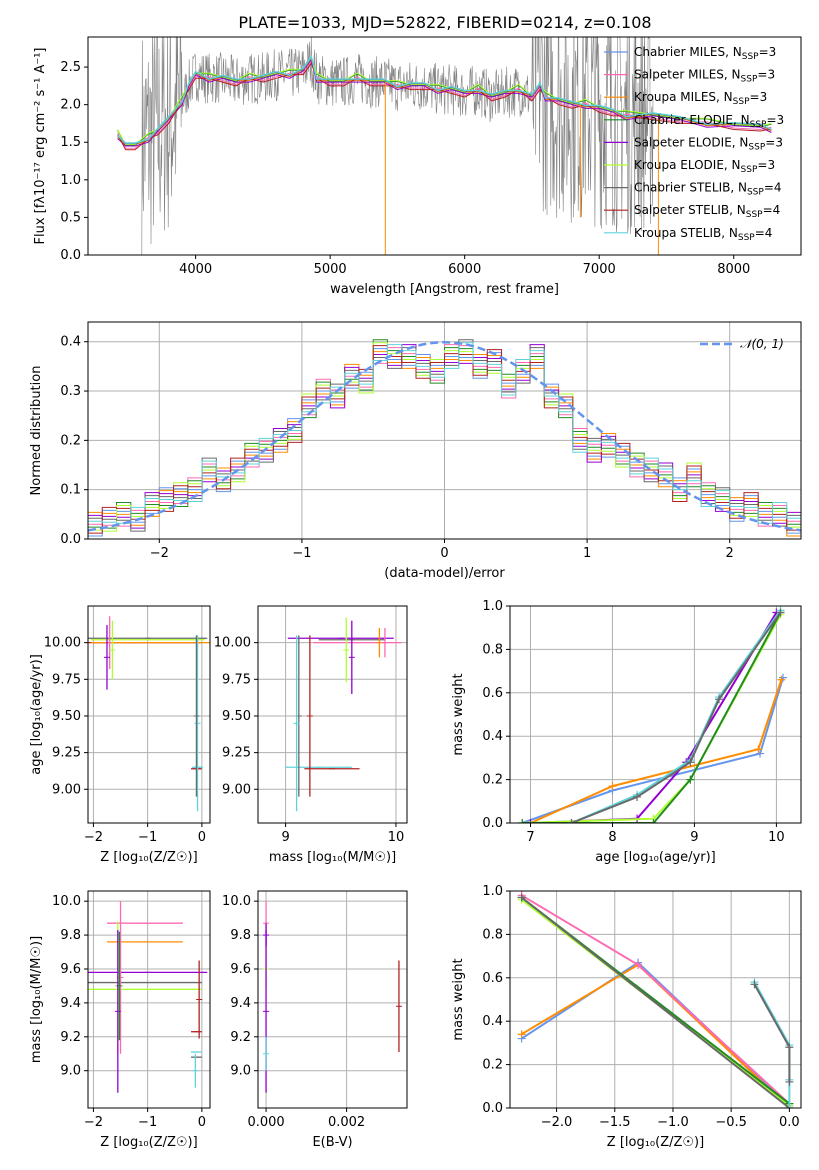 The height and width of the screenshot is (1170, 819). What do you see at coordinates (66, 753) in the screenshot?
I see `y-tick-label: 9.25` at bounding box center [66, 753].